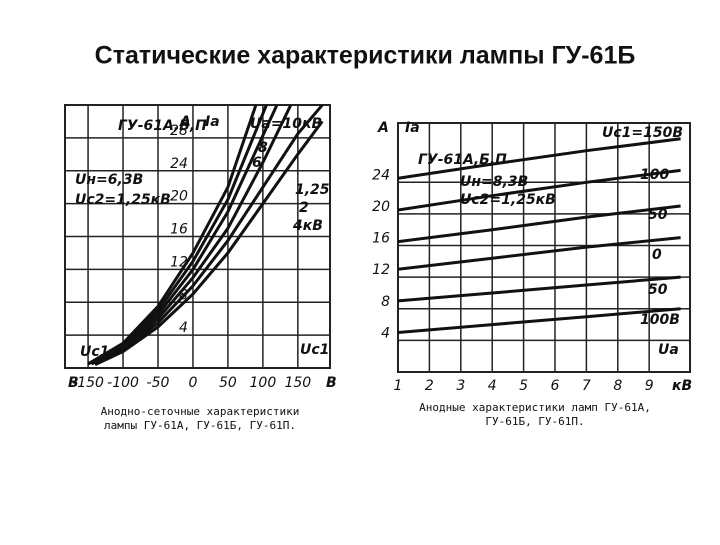  Describe the element at coordinates (586, 386) in the screenshot. I see `x-tick-label: 7` at that location.